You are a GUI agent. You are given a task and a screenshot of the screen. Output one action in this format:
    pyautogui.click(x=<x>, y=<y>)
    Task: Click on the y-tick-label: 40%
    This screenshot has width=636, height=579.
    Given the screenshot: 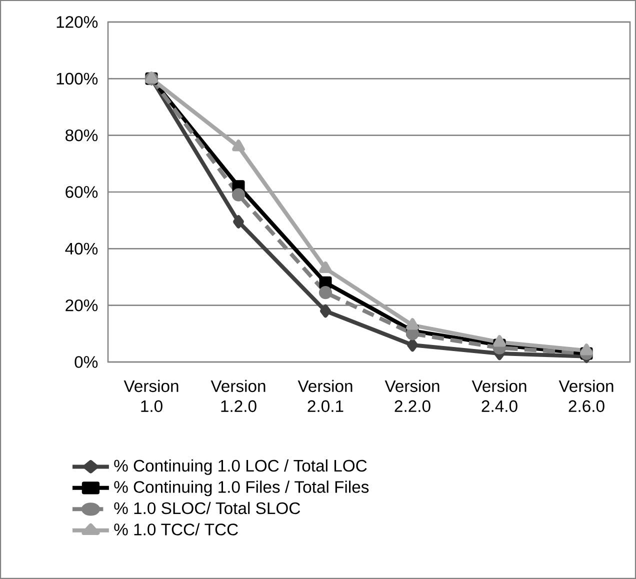 What is the action you would take?
    pyautogui.click(x=81, y=248)
    